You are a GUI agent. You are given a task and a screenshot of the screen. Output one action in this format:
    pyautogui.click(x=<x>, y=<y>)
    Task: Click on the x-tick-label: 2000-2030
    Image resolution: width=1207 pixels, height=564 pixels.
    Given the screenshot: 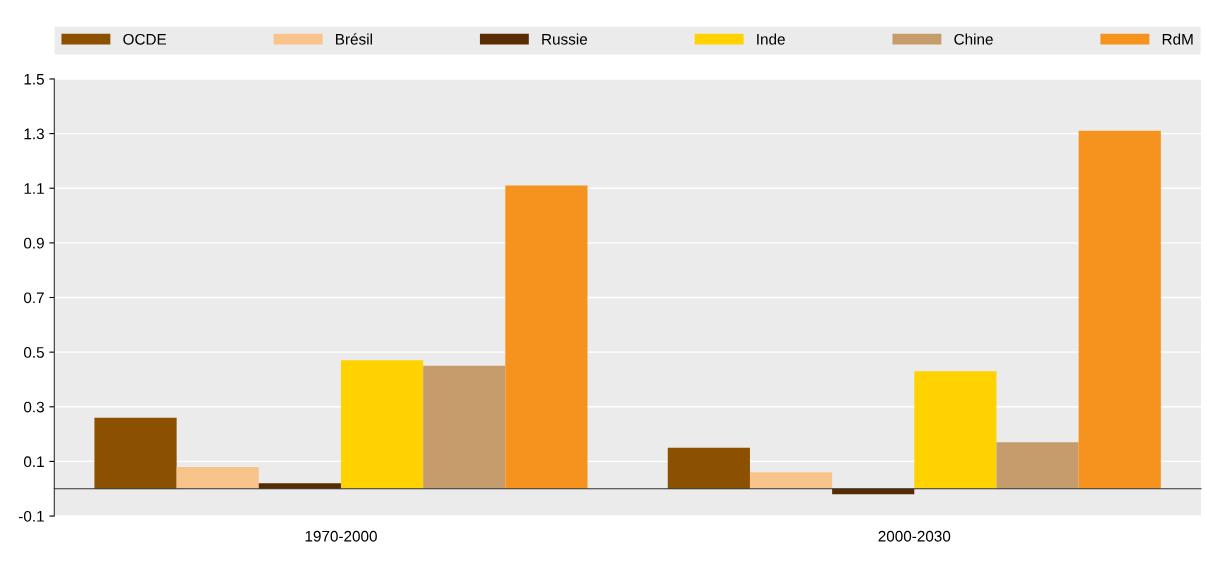 What is the action you would take?
    pyautogui.click(x=914, y=536)
    